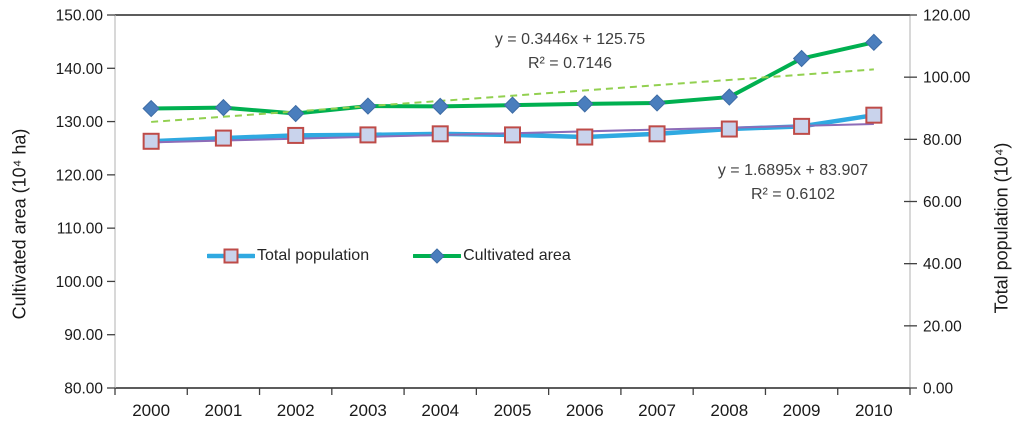  I want to click on right-axis-tick-label: 20.00, so click(942, 326).